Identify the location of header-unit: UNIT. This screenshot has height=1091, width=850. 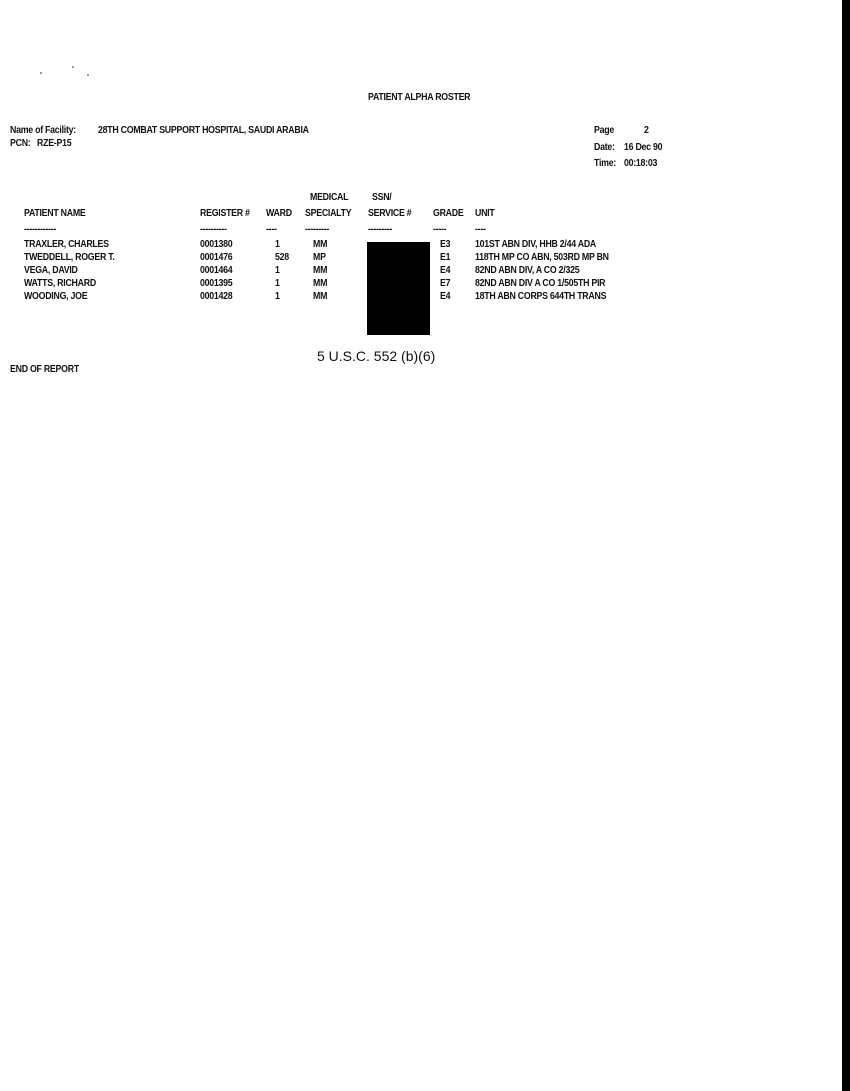
(485, 213).